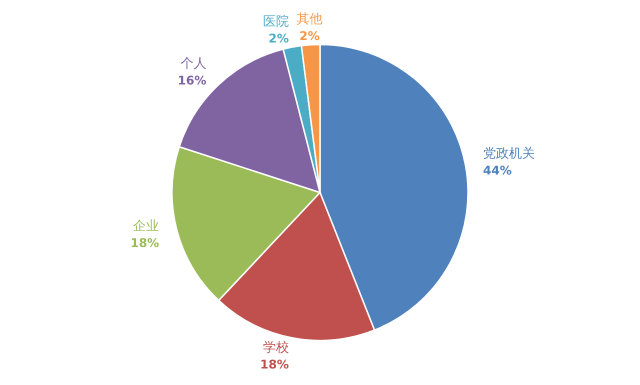  I want to click on slice-label: 学校, so click(275, 348).